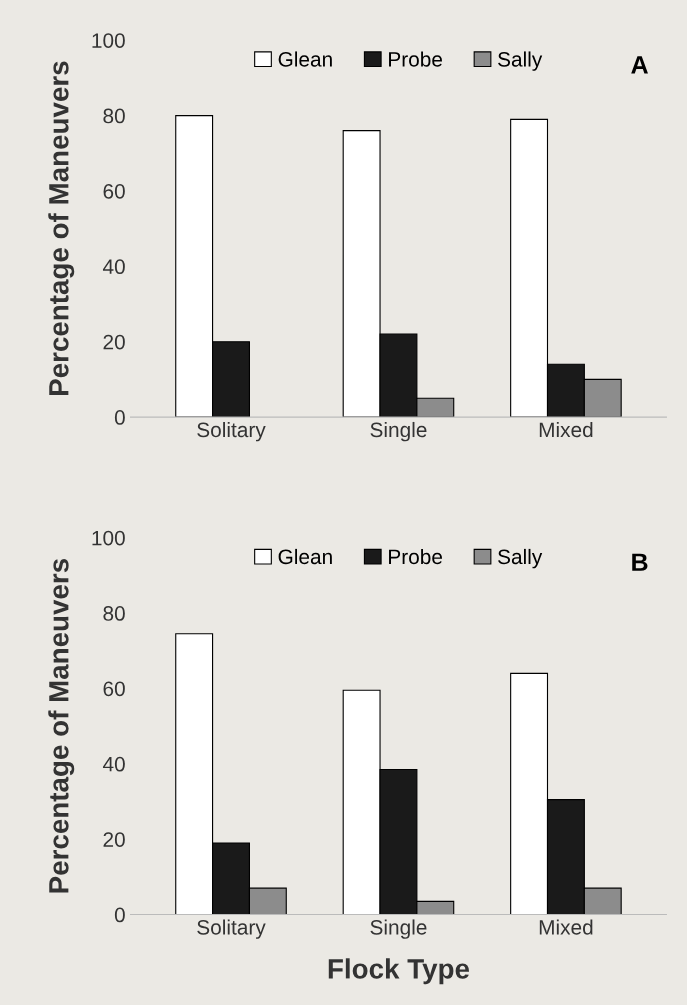 The image size is (687, 1005). Describe the element at coordinates (639, 65) in the screenshot. I see `annotation: A` at that location.